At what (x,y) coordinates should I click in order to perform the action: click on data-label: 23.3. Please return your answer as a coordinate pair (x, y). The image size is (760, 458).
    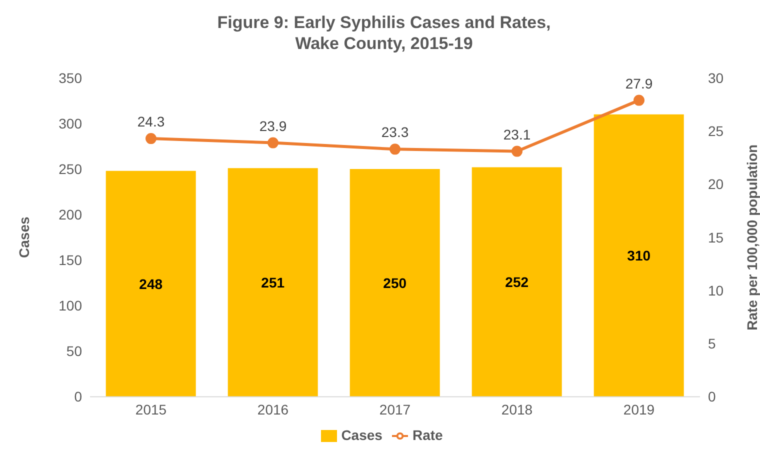
    Looking at the image, I should click on (395, 132).